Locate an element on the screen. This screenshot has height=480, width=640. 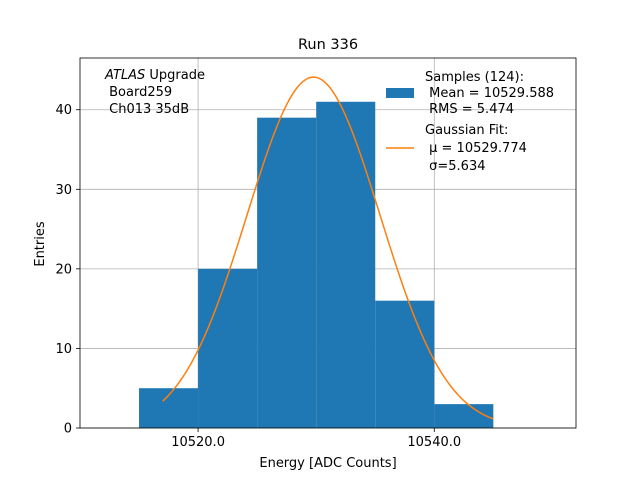
annotation-atlas-italic: ATLAS is located at coordinates (124, 75).